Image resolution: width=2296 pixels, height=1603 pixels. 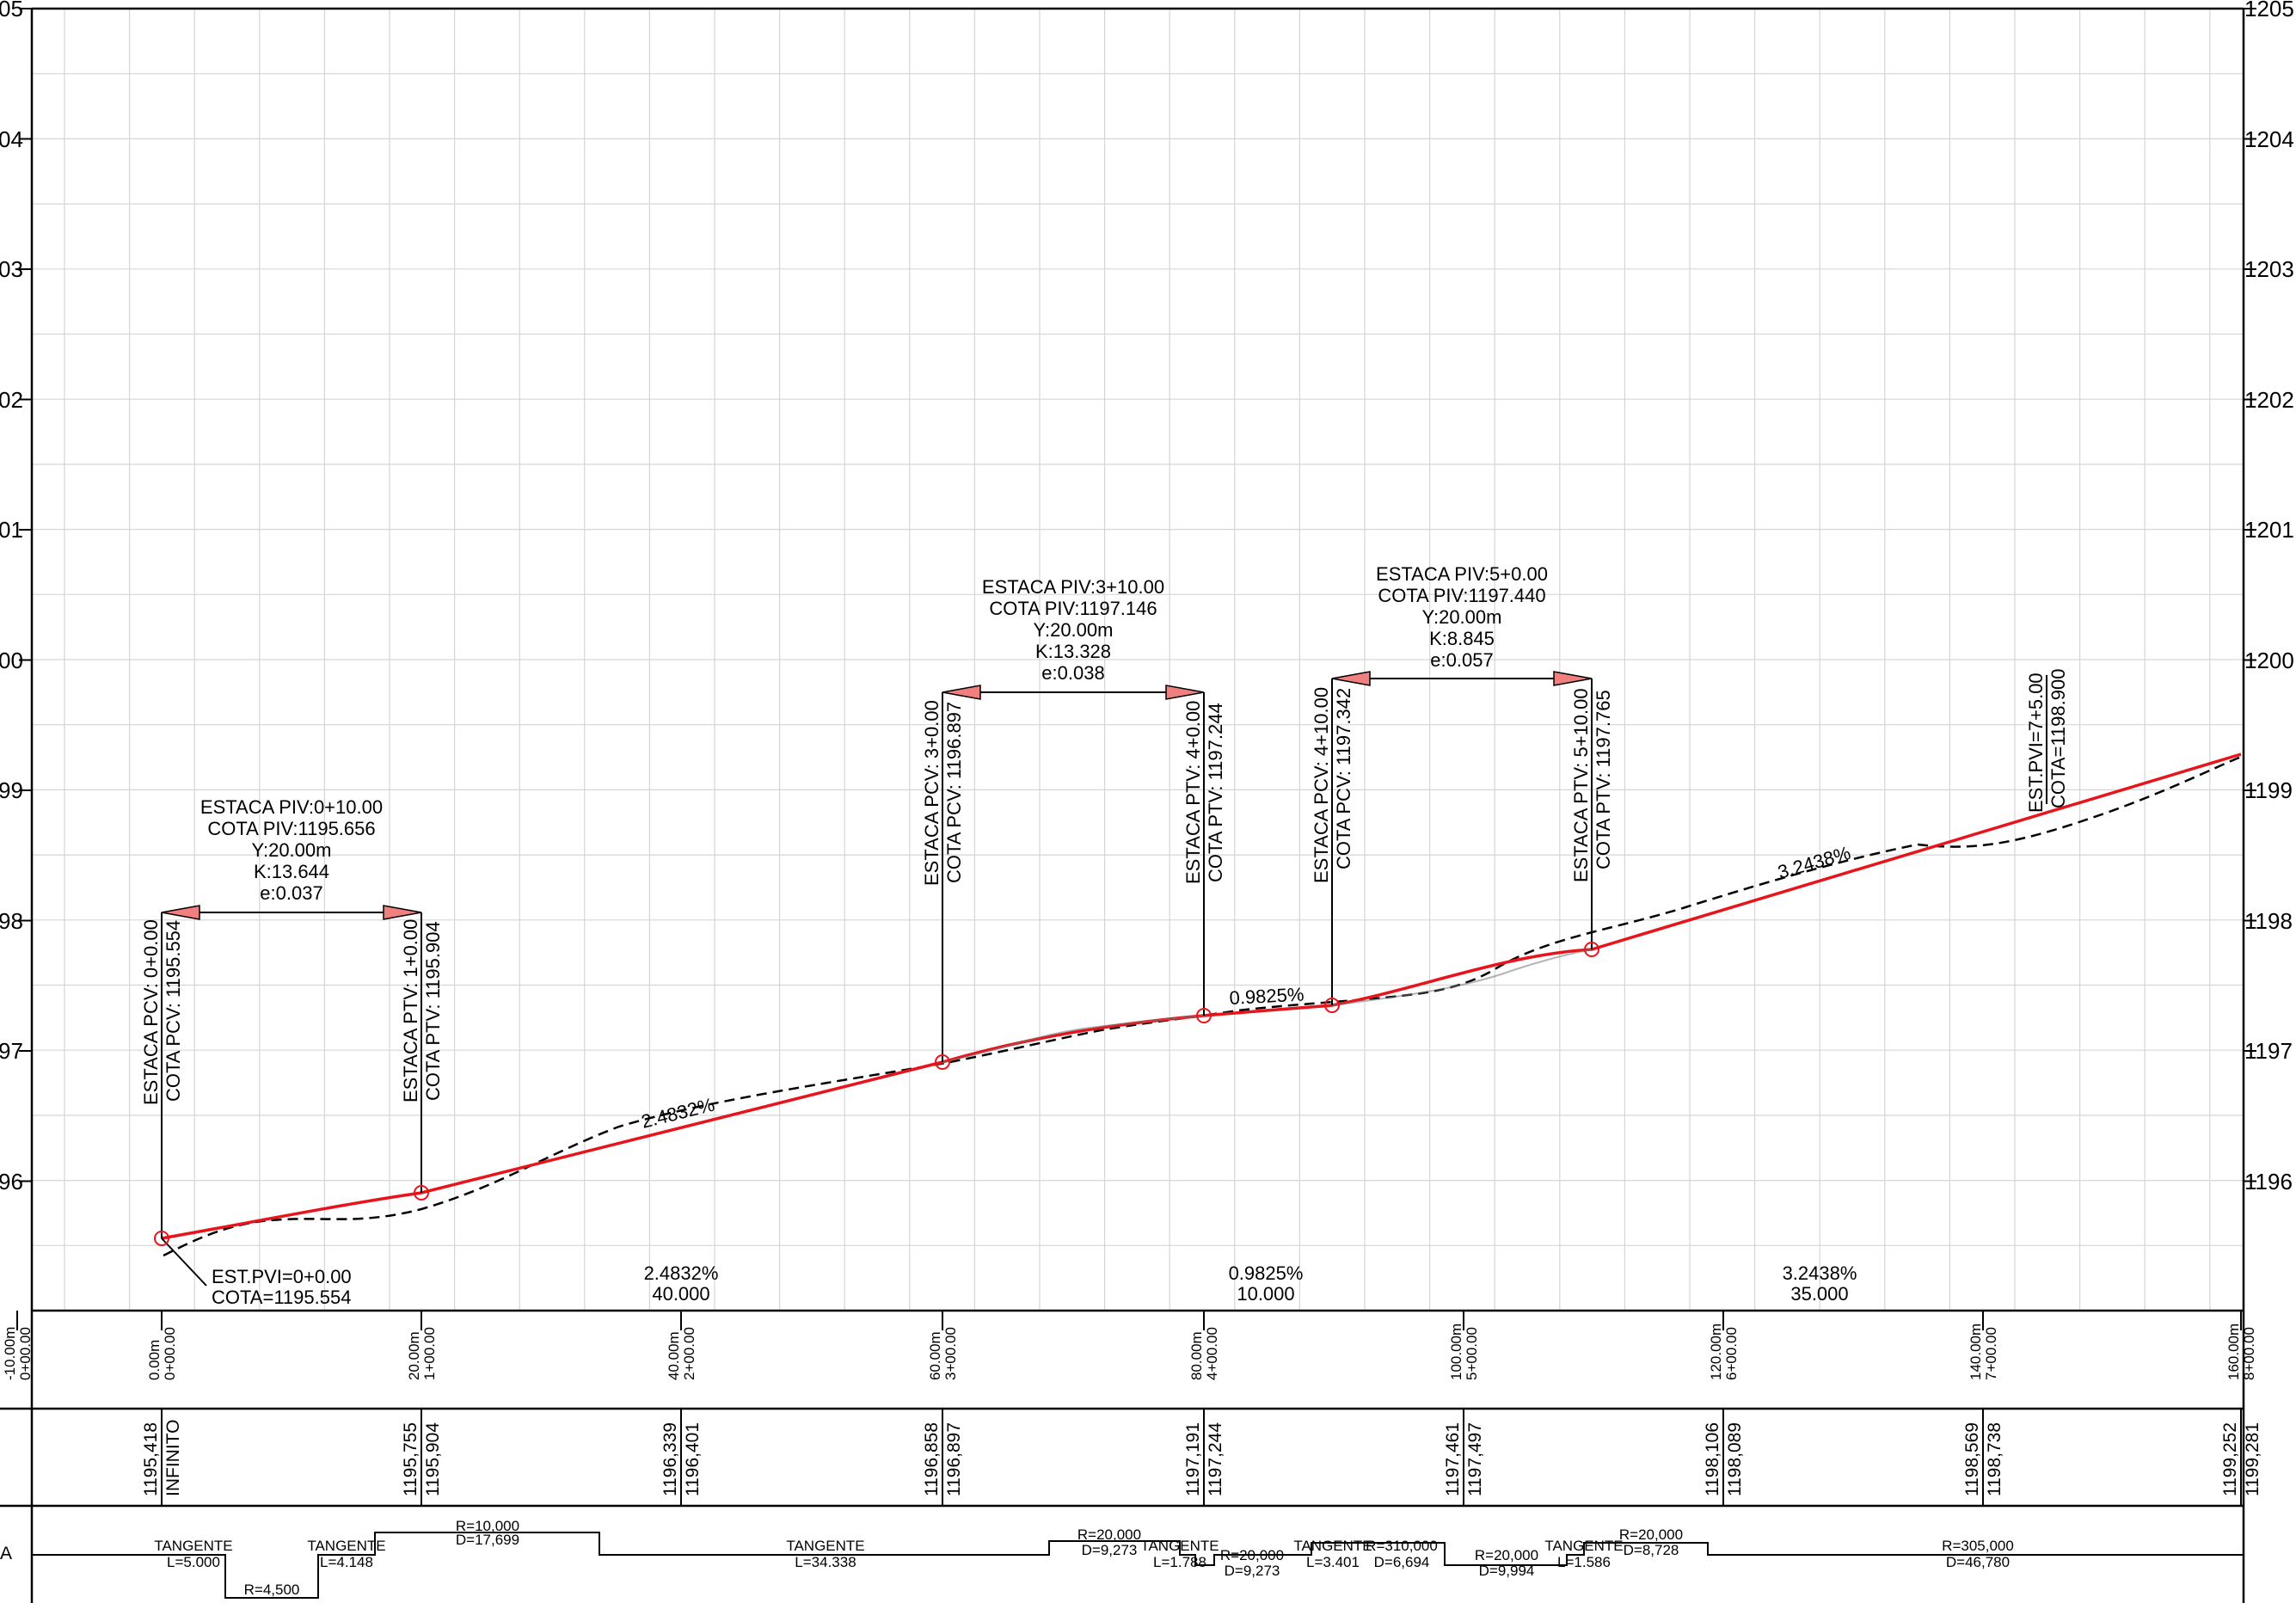 I want to click on station-name: 8+00.00, so click(x=2249, y=1354).